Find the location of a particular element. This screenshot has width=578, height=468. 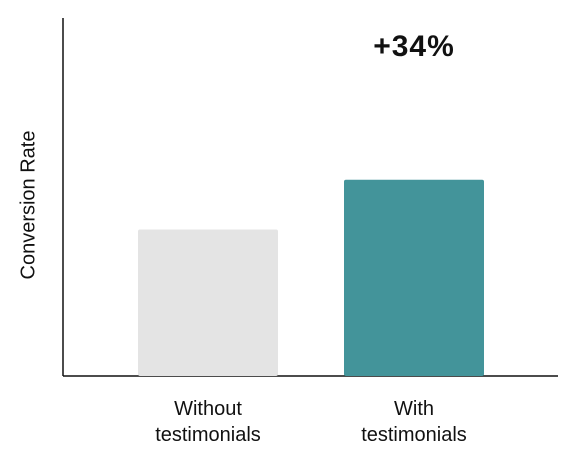

x-tick-label-with: With testimonials is located at coordinates (414, 422).